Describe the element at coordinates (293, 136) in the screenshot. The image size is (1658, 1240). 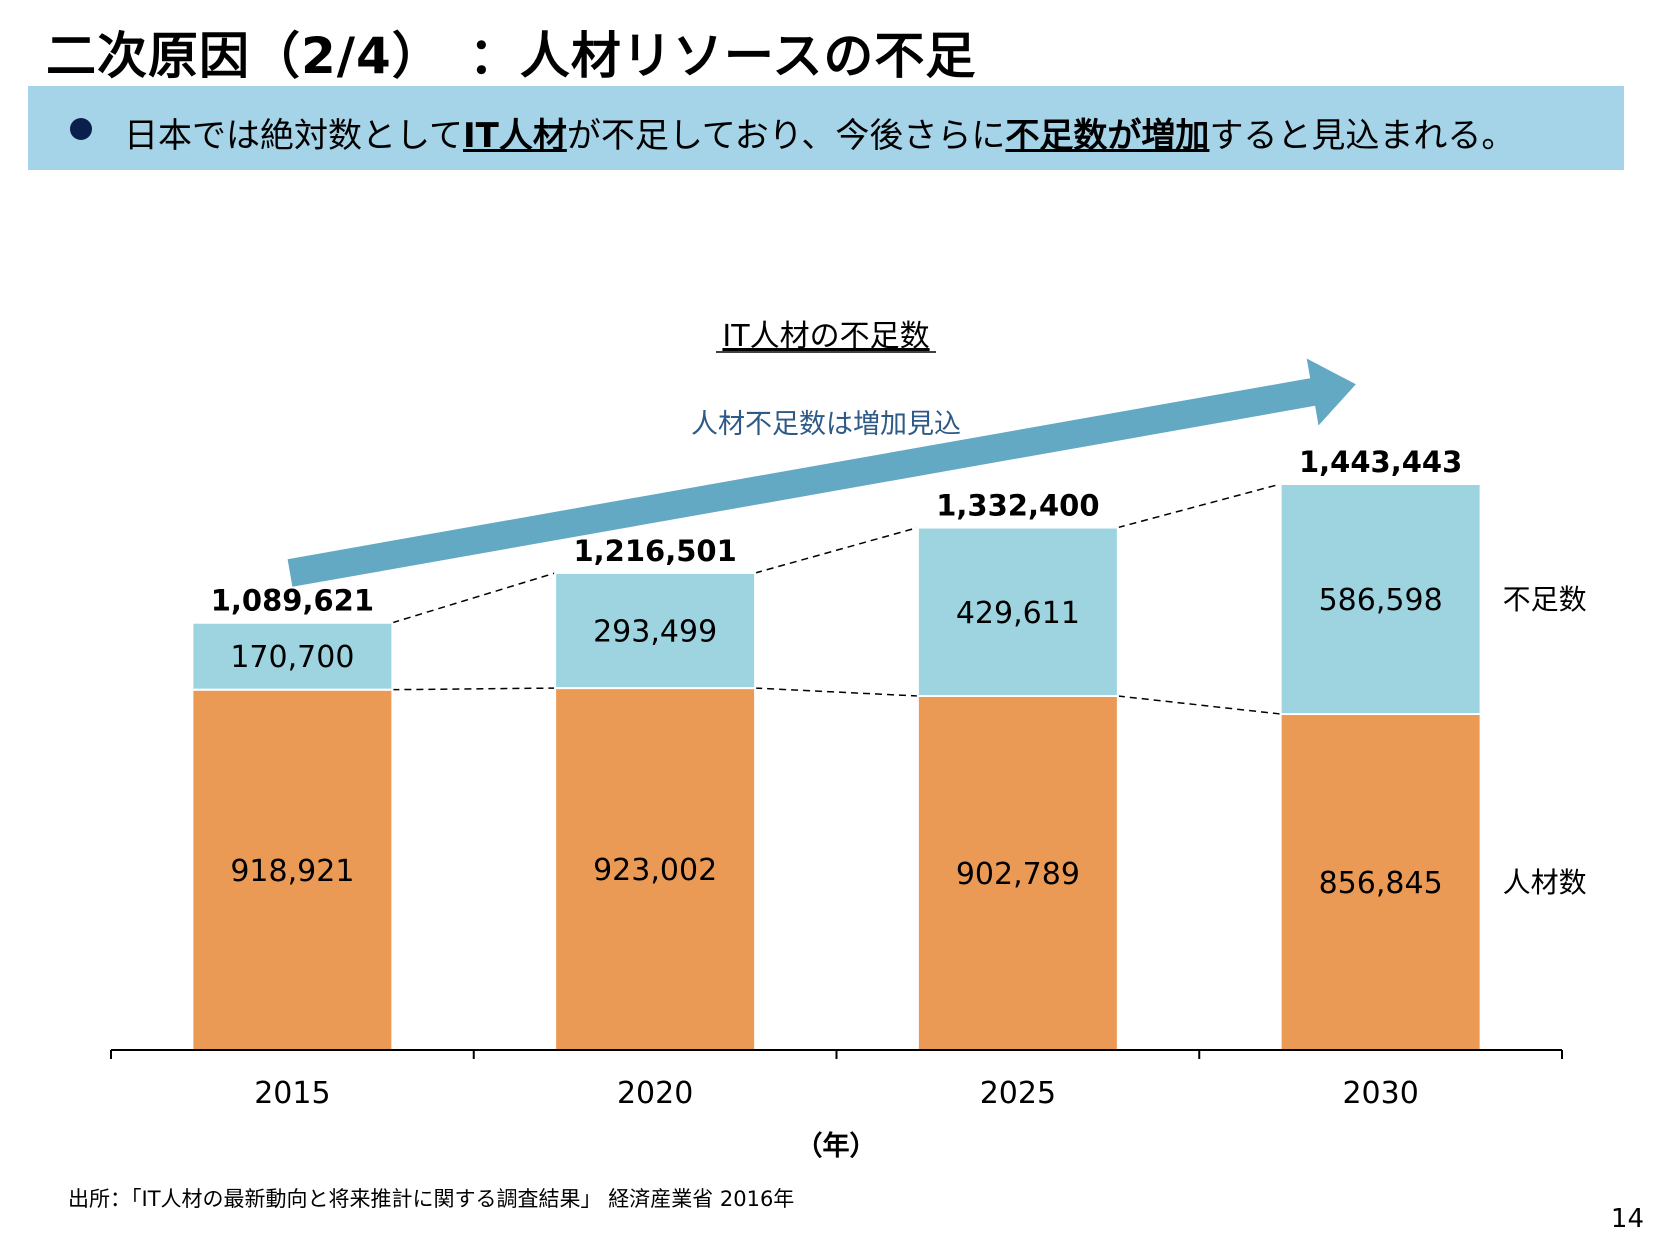
I see `summary-text-pre: 日本では絶対数として` at that location.